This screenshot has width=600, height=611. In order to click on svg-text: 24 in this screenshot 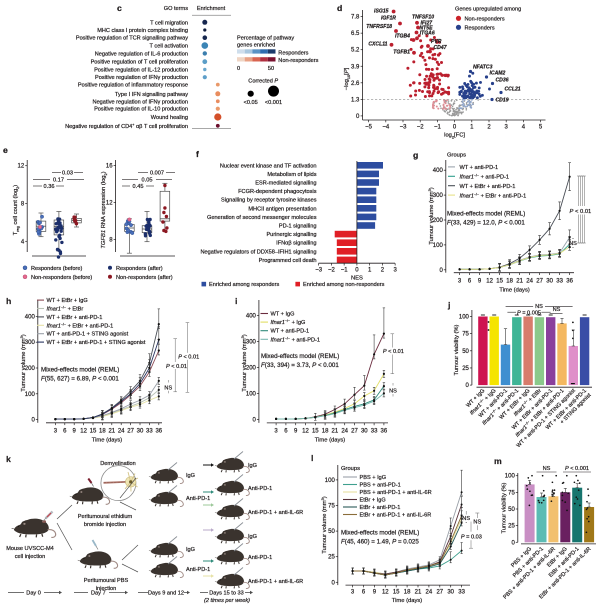, I will do `click(344, 432)`.